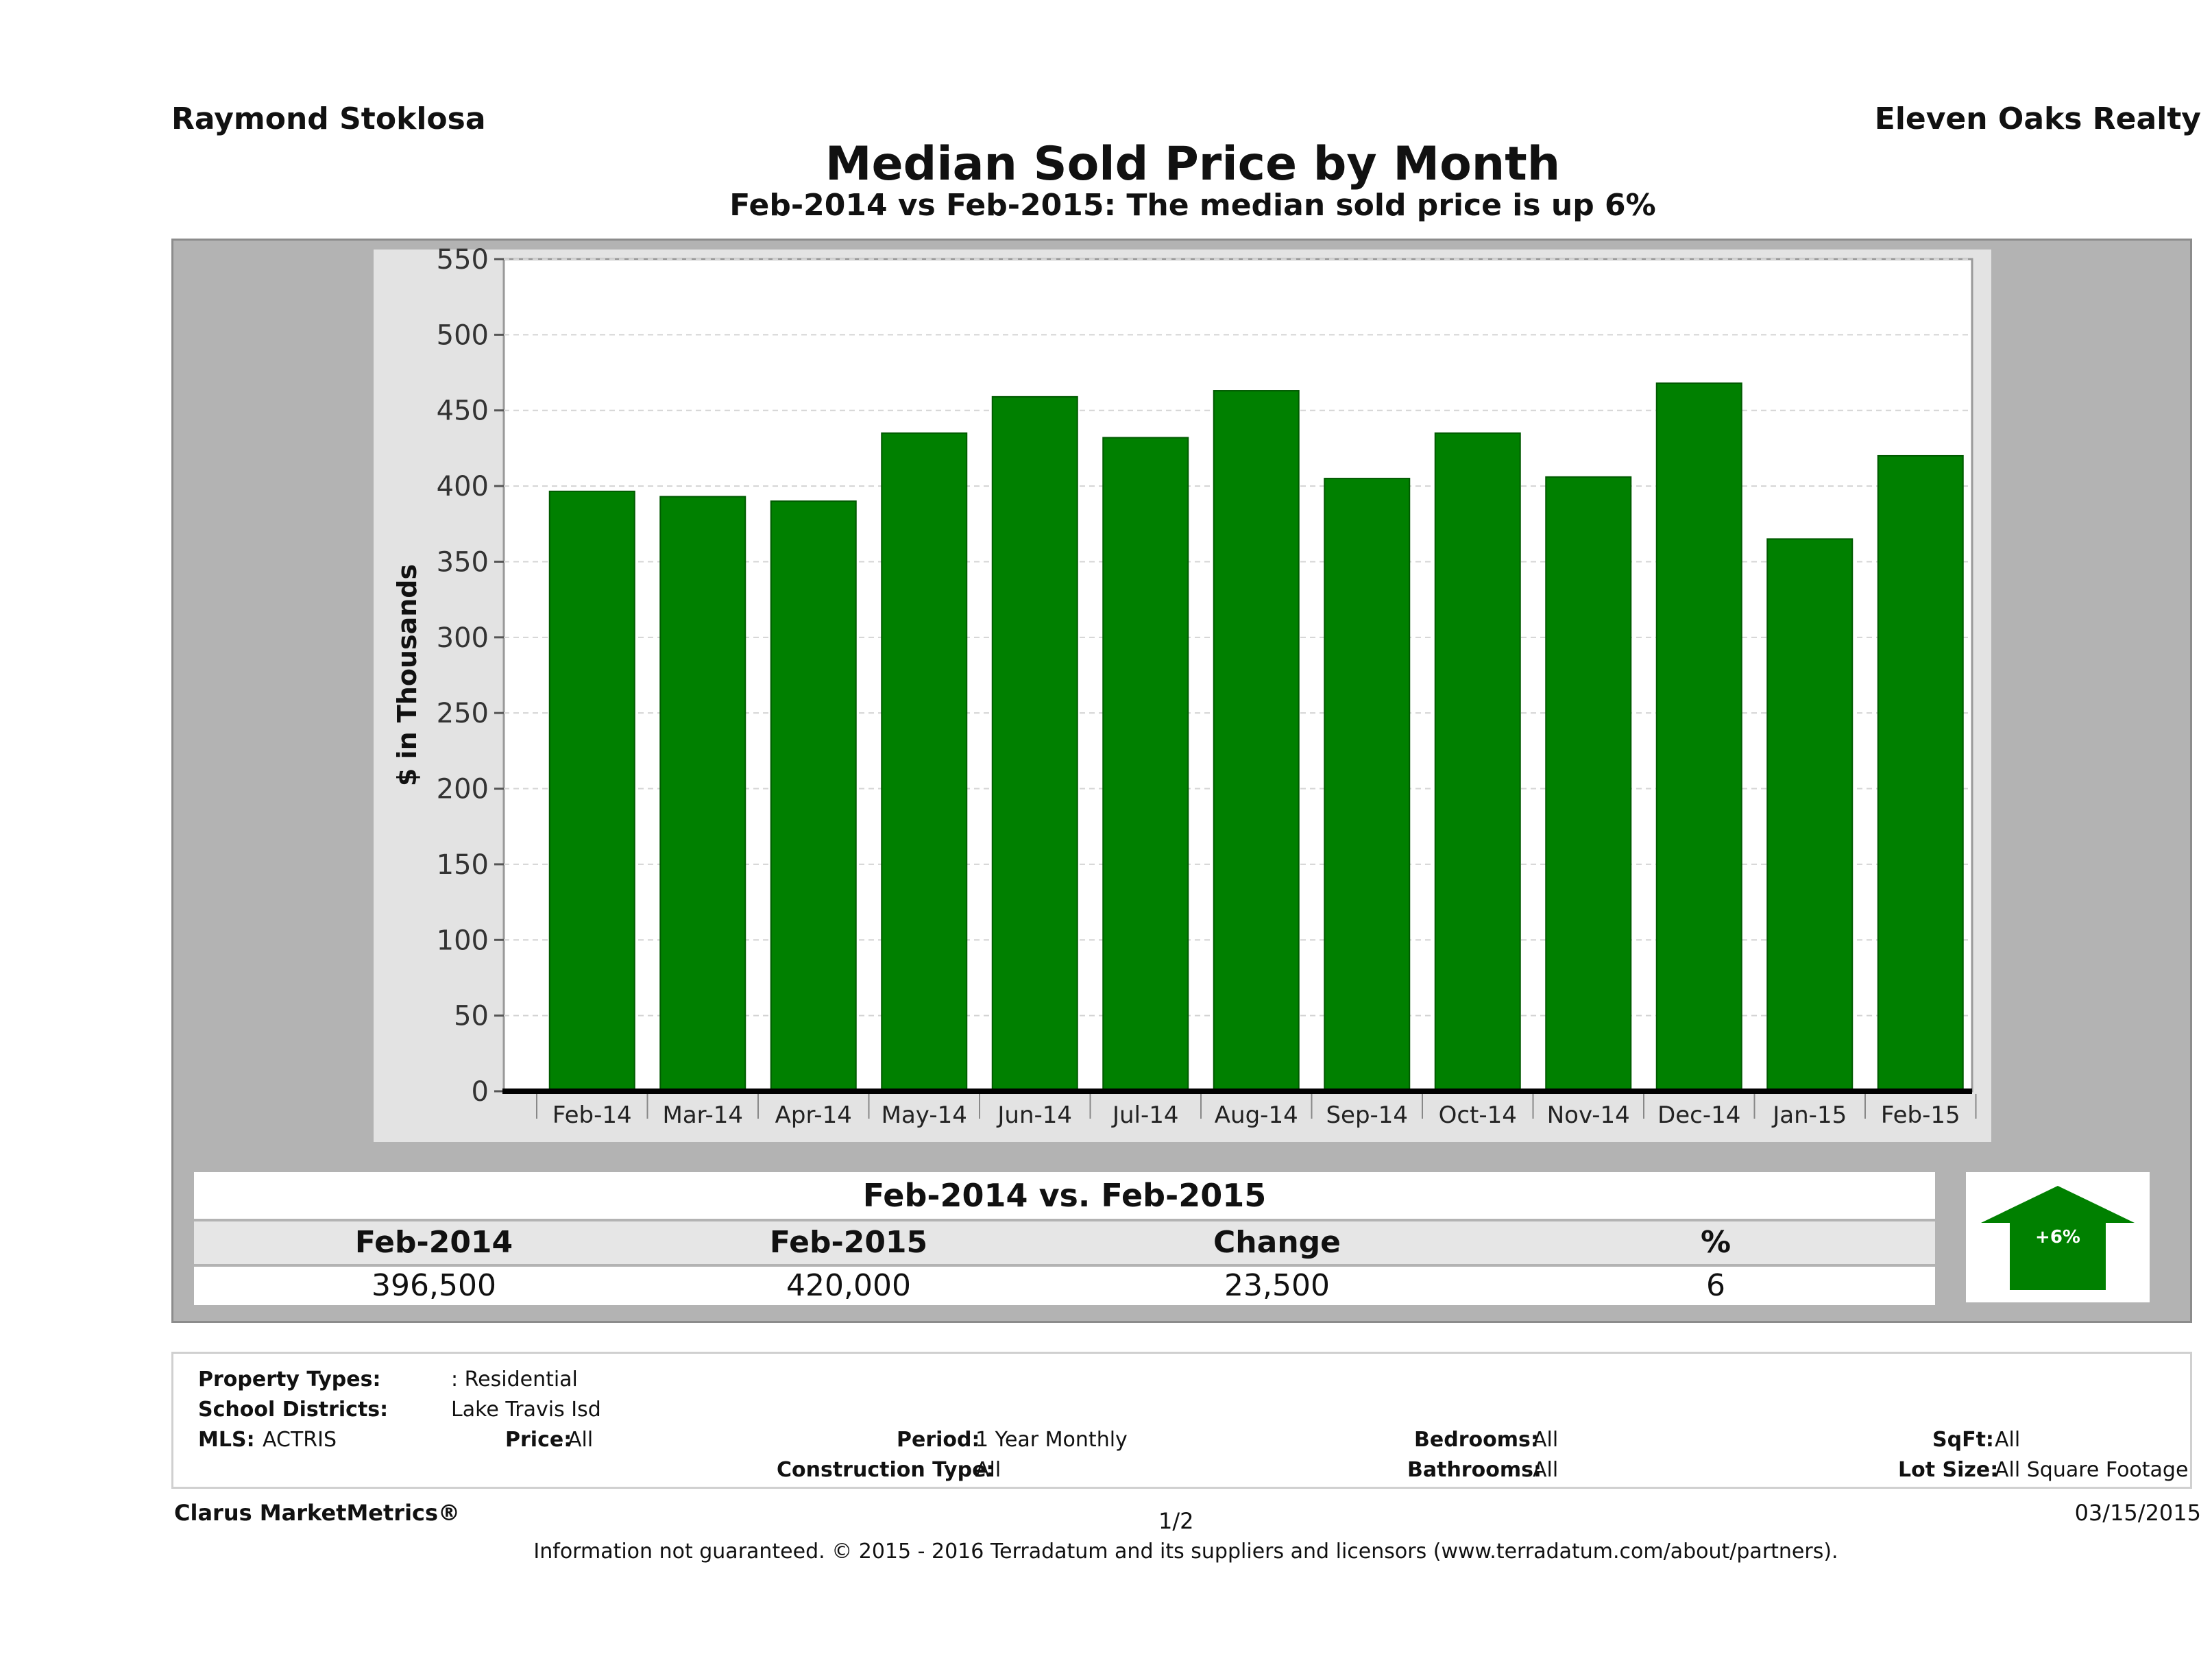 The width and height of the screenshot is (2212, 1678). Describe the element at coordinates (1064, 1242) in the screenshot. I see `summary-header-row: Feb-2014 Feb-2015 Change %` at that location.